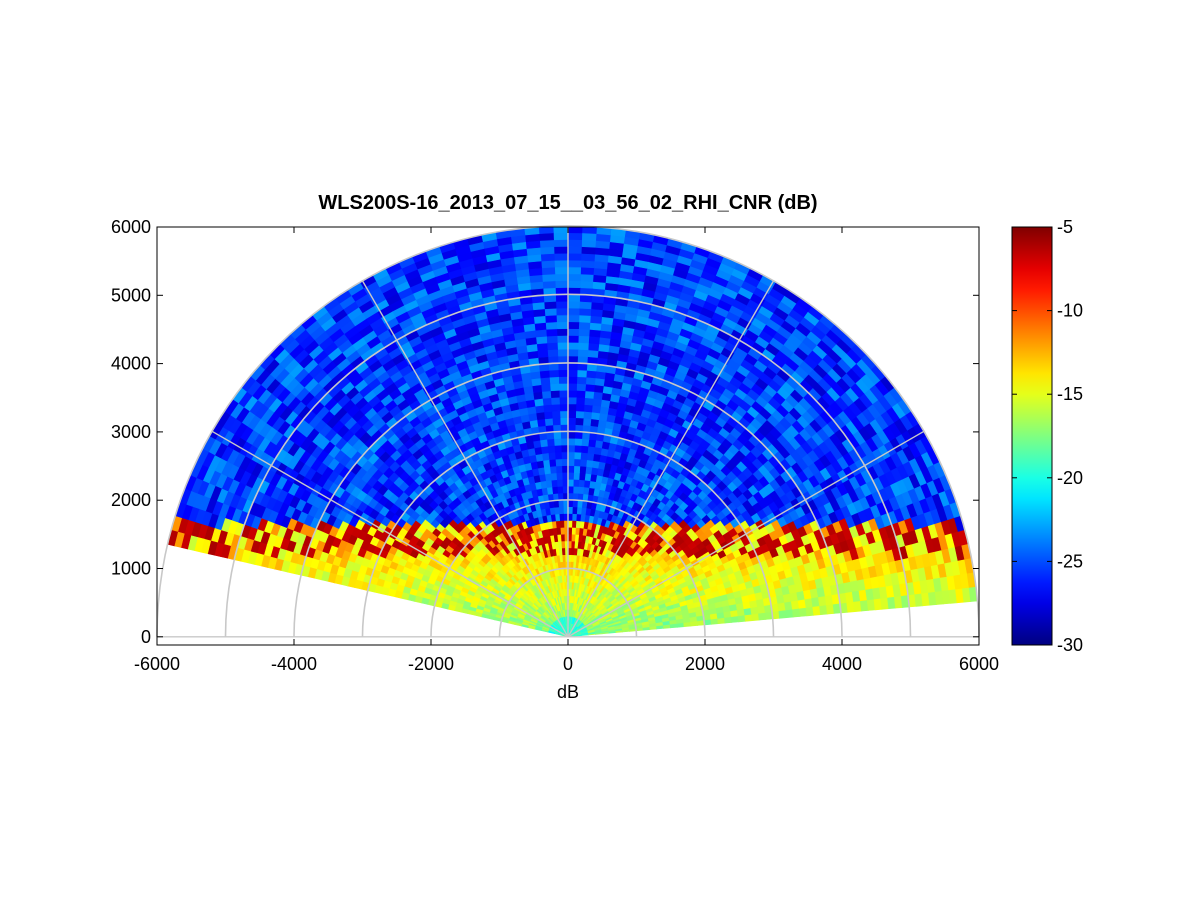 The height and width of the screenshot is (901, 1201). Describe the element at coordinates (1070, 311) in the screenshot. I see `colorbar-tick-label: -10` at that location.